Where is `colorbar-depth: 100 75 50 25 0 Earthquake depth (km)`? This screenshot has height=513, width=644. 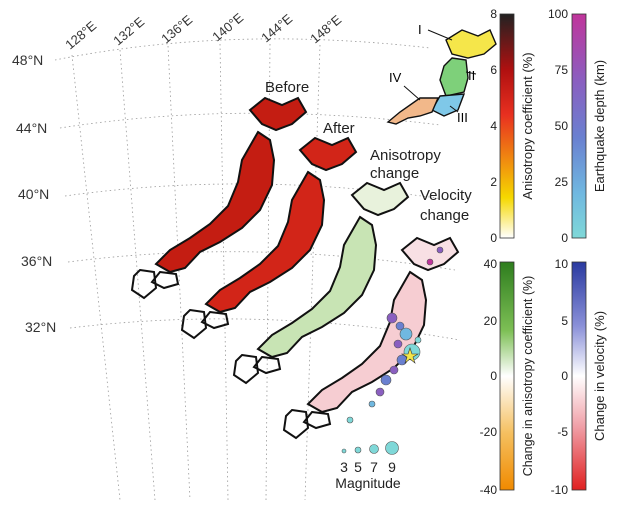 colorbar-depth: 100 75 50 25 0 Earthquake depth (km) is located at coordinates (577, 126).